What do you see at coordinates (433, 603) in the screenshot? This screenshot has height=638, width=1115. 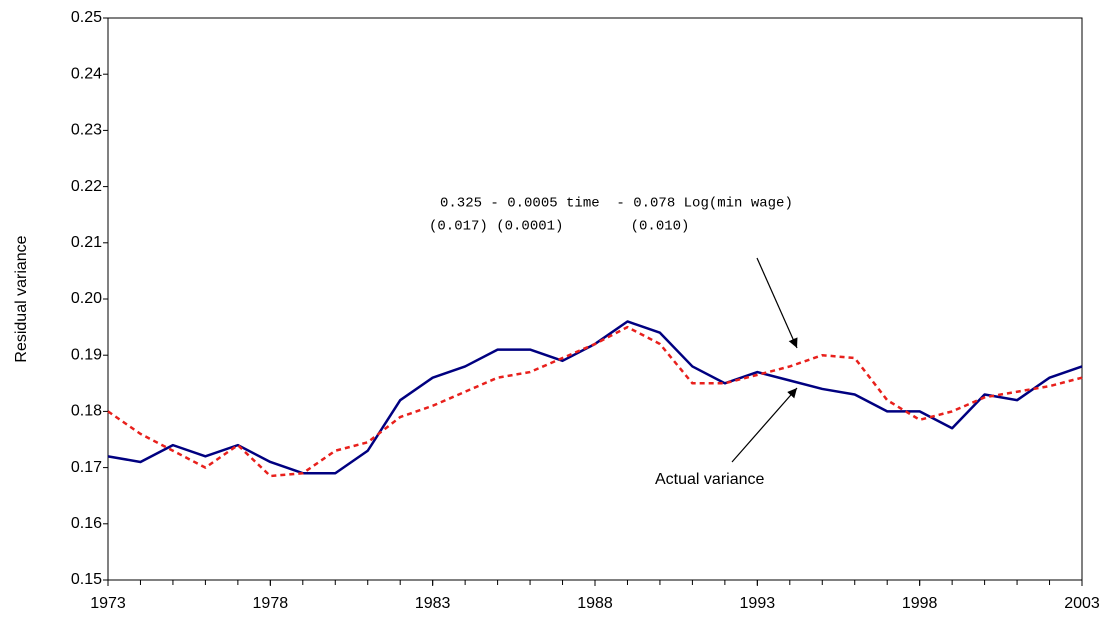 I see `x-tick-label: 1983` at bounding box center [433, 603].